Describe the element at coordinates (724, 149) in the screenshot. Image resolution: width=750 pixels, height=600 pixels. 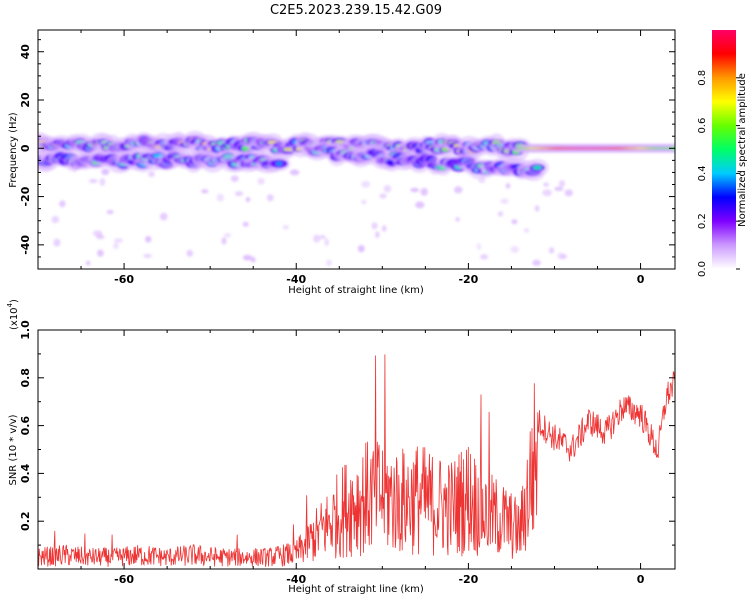
I see `colorbar-gradient` at that location.